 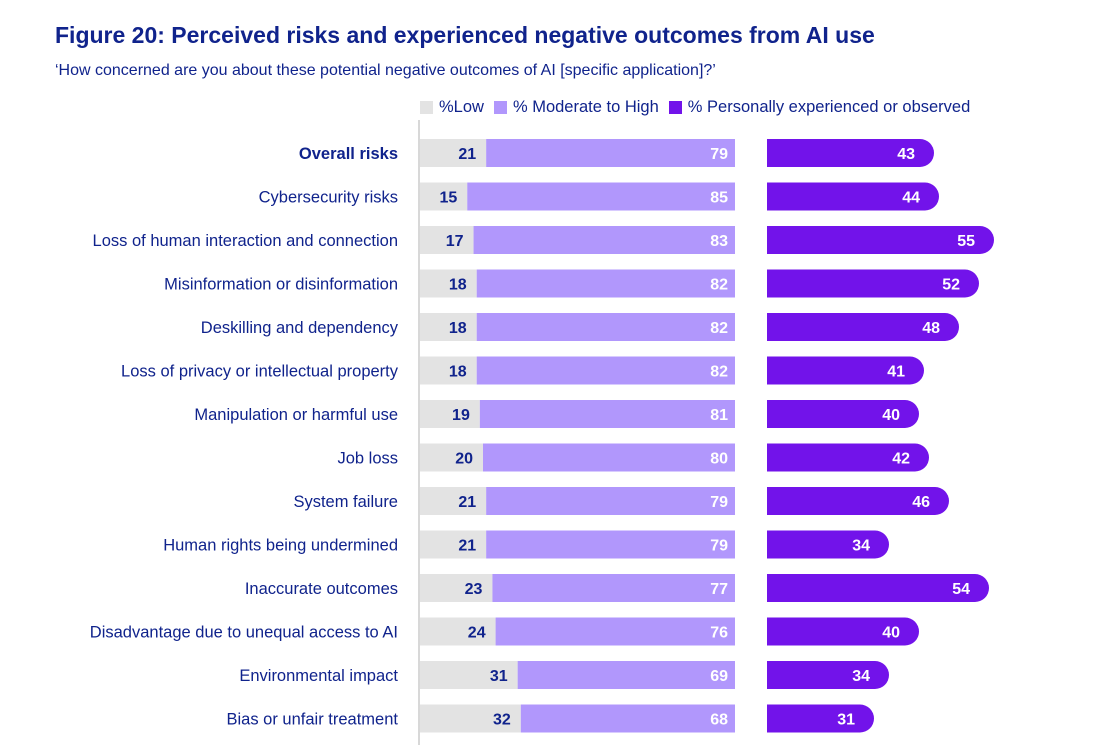 What do you see at coordinates (245, 241) in the screenshot?
I see `category-label: Loss of human interaction and connection` at bounding box center [245, 241].